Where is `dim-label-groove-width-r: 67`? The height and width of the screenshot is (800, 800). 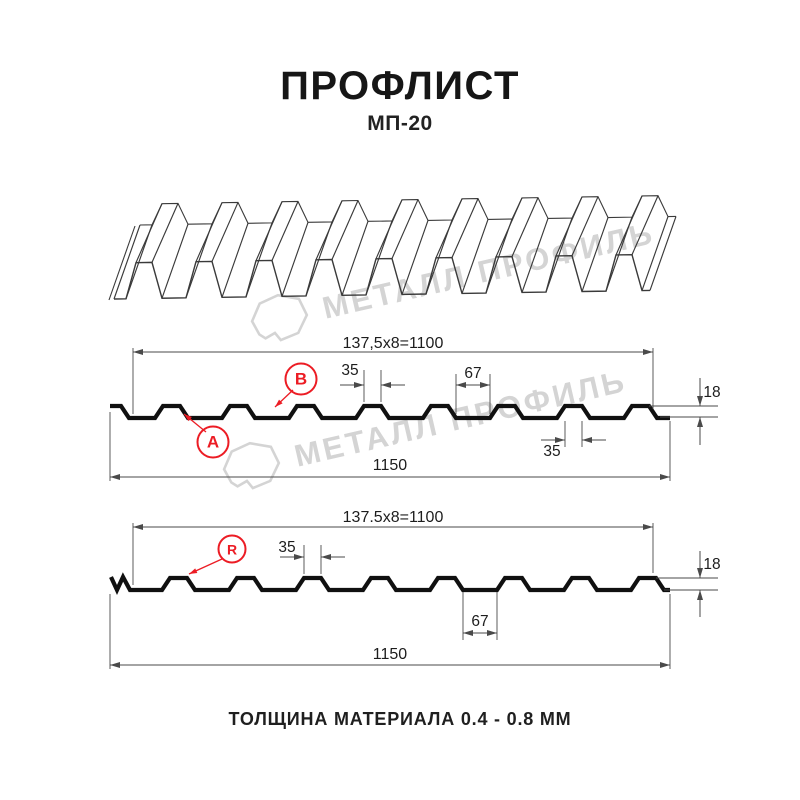 dim-label-groove-width-r: 67 is located at coordinates (480, 621).